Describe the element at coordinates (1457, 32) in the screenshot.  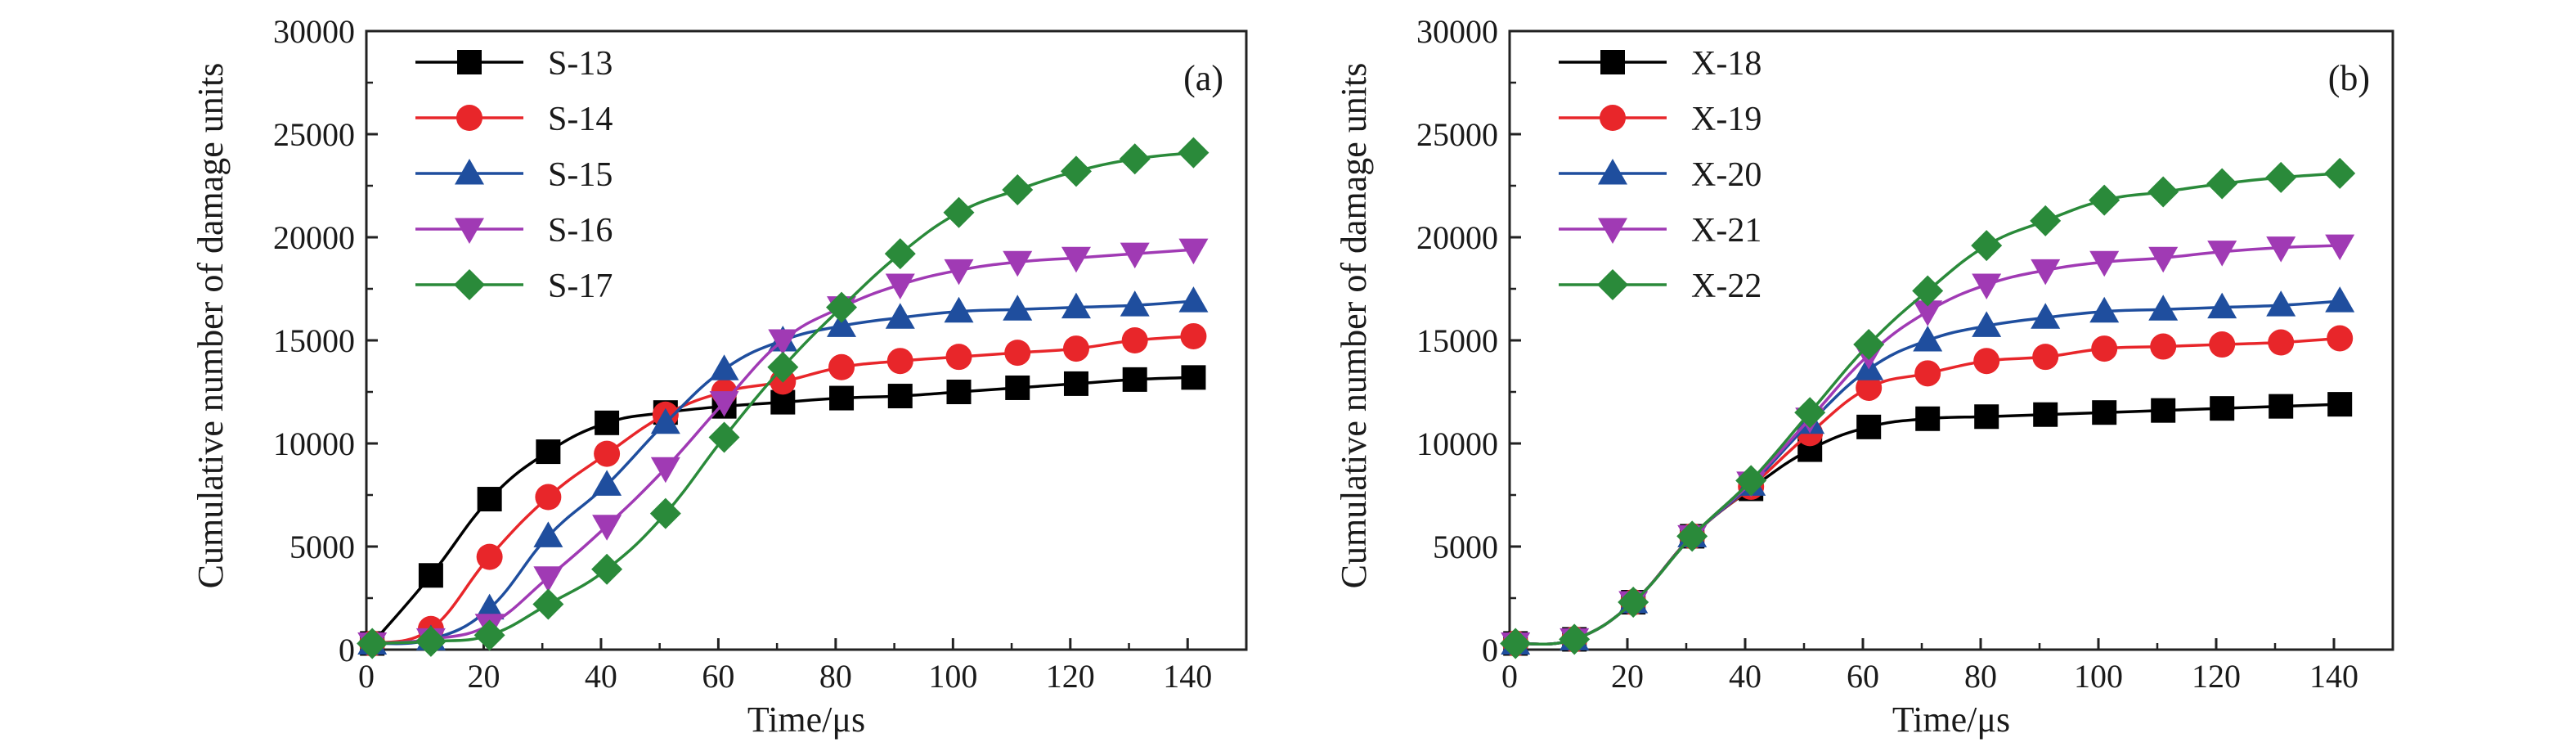
I see `y-tick-label: 30000` at that location.